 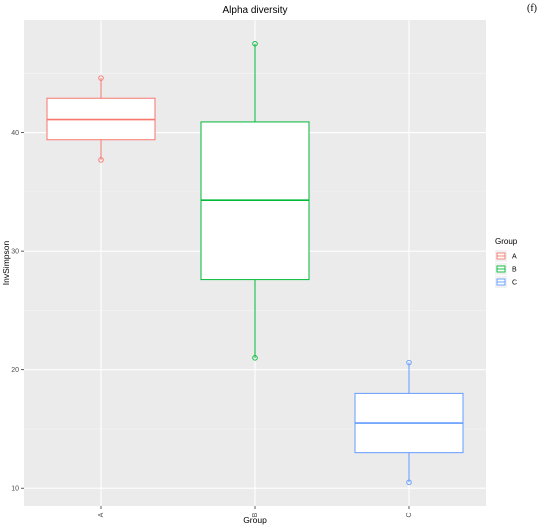 What do you see at coordinates (15, 370) in the screenshot?
I see `y-tick-label: 20` at bounding box center [15, 370].